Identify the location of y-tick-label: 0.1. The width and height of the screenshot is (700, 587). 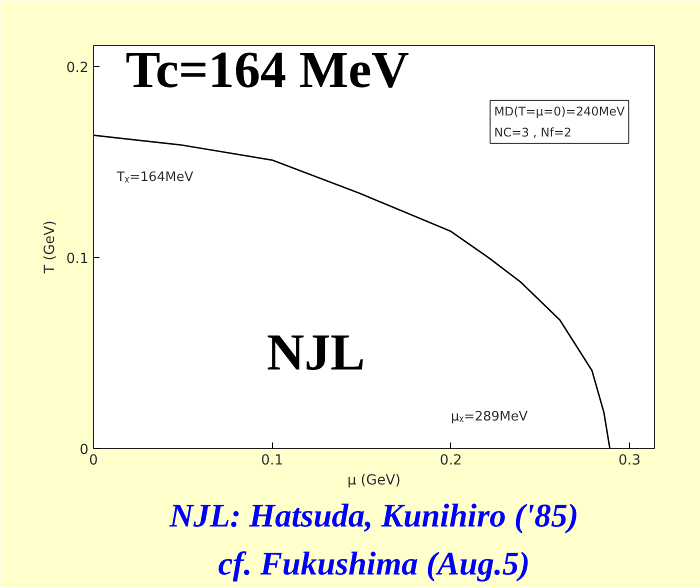
(77, 259).